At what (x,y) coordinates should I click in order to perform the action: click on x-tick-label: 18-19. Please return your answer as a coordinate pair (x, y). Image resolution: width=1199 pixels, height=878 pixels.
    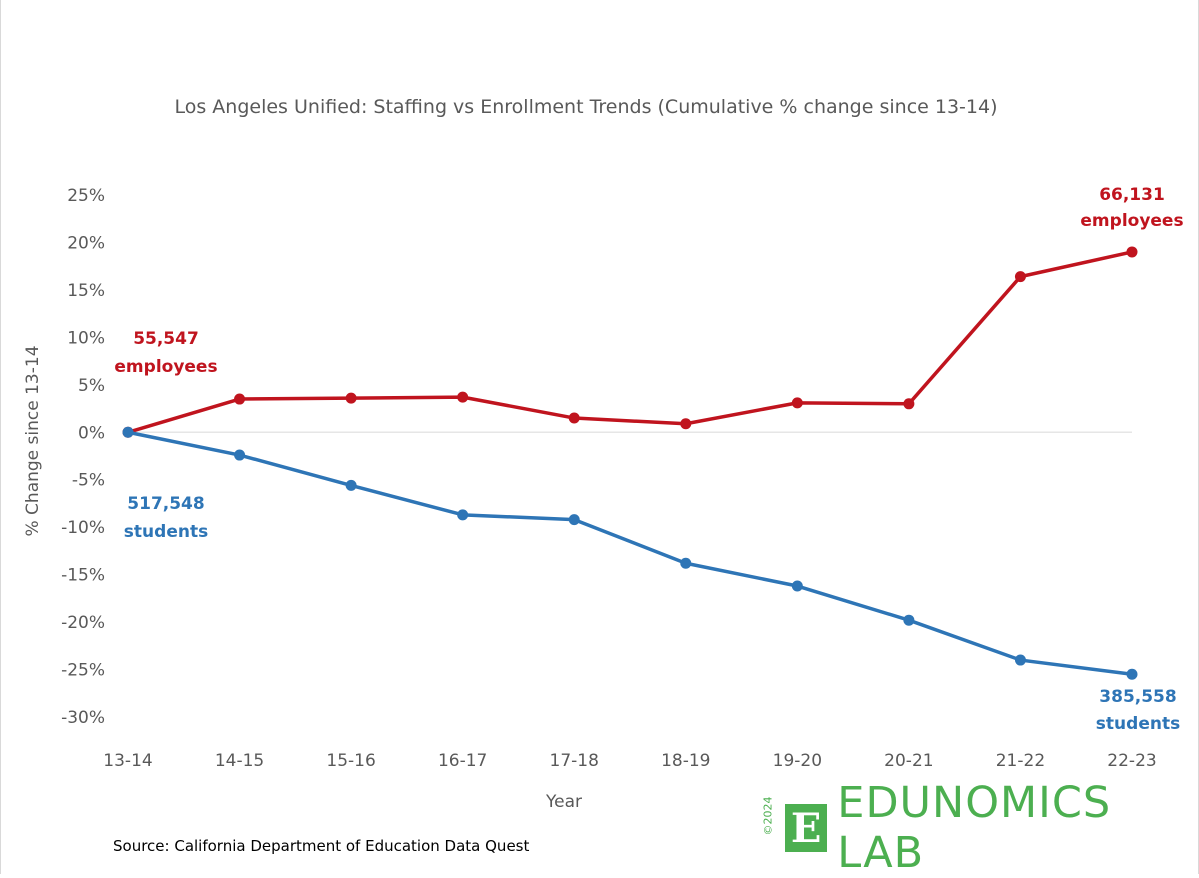
    Looking at the image, I should click on (685, 761).